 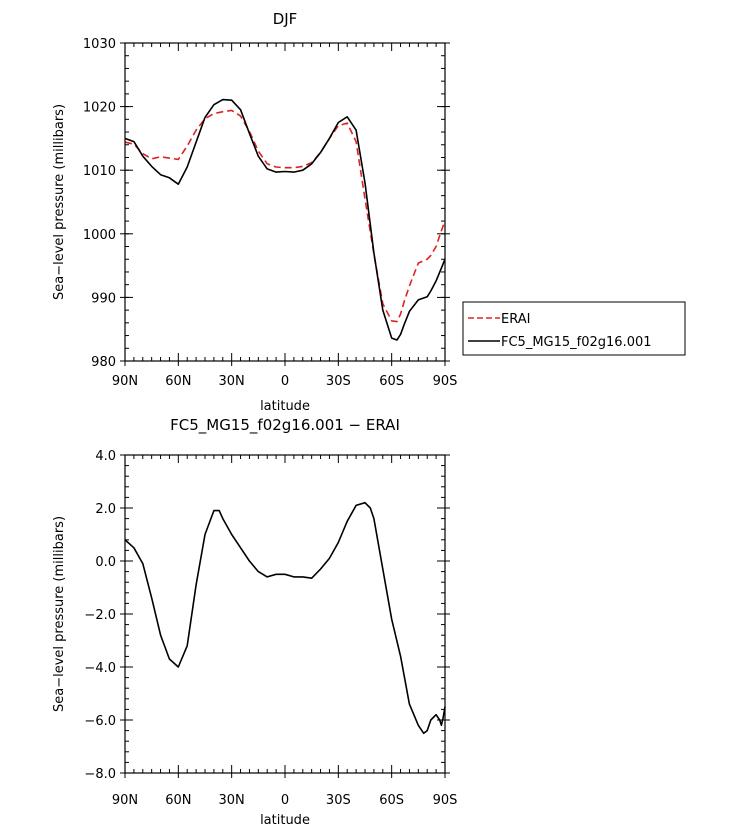 I want to click on y-tick-label: −2.0, so click(x=100, y=615).